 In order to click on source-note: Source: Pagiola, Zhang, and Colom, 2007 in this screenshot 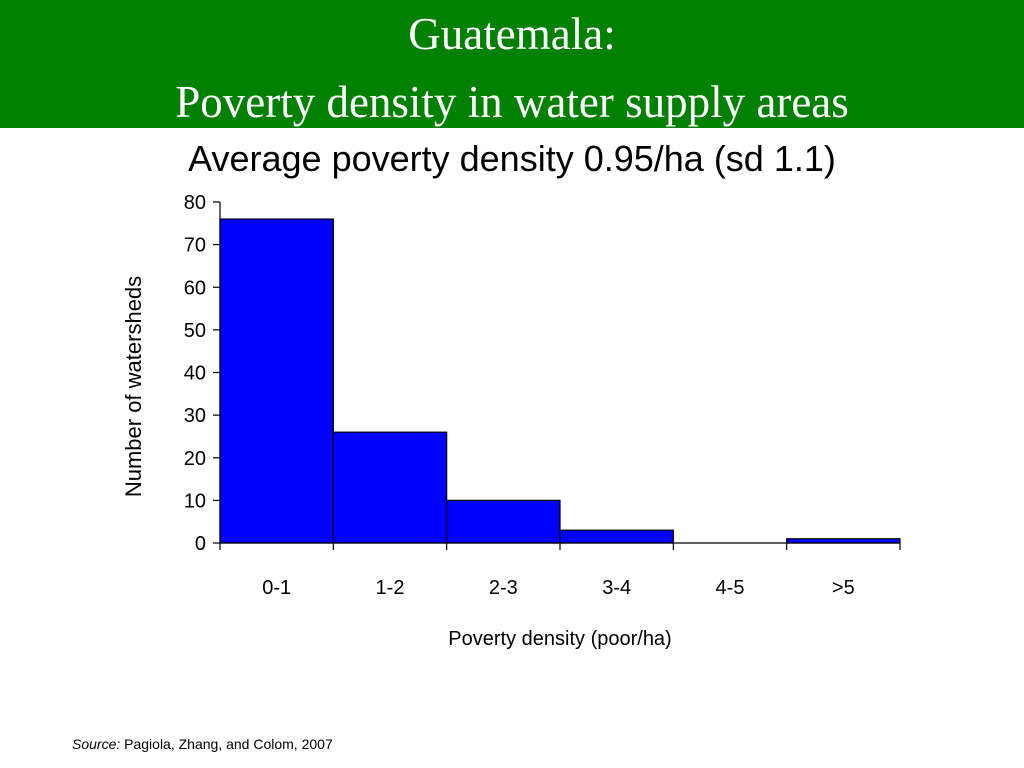, I will do `click(202, 744)`.